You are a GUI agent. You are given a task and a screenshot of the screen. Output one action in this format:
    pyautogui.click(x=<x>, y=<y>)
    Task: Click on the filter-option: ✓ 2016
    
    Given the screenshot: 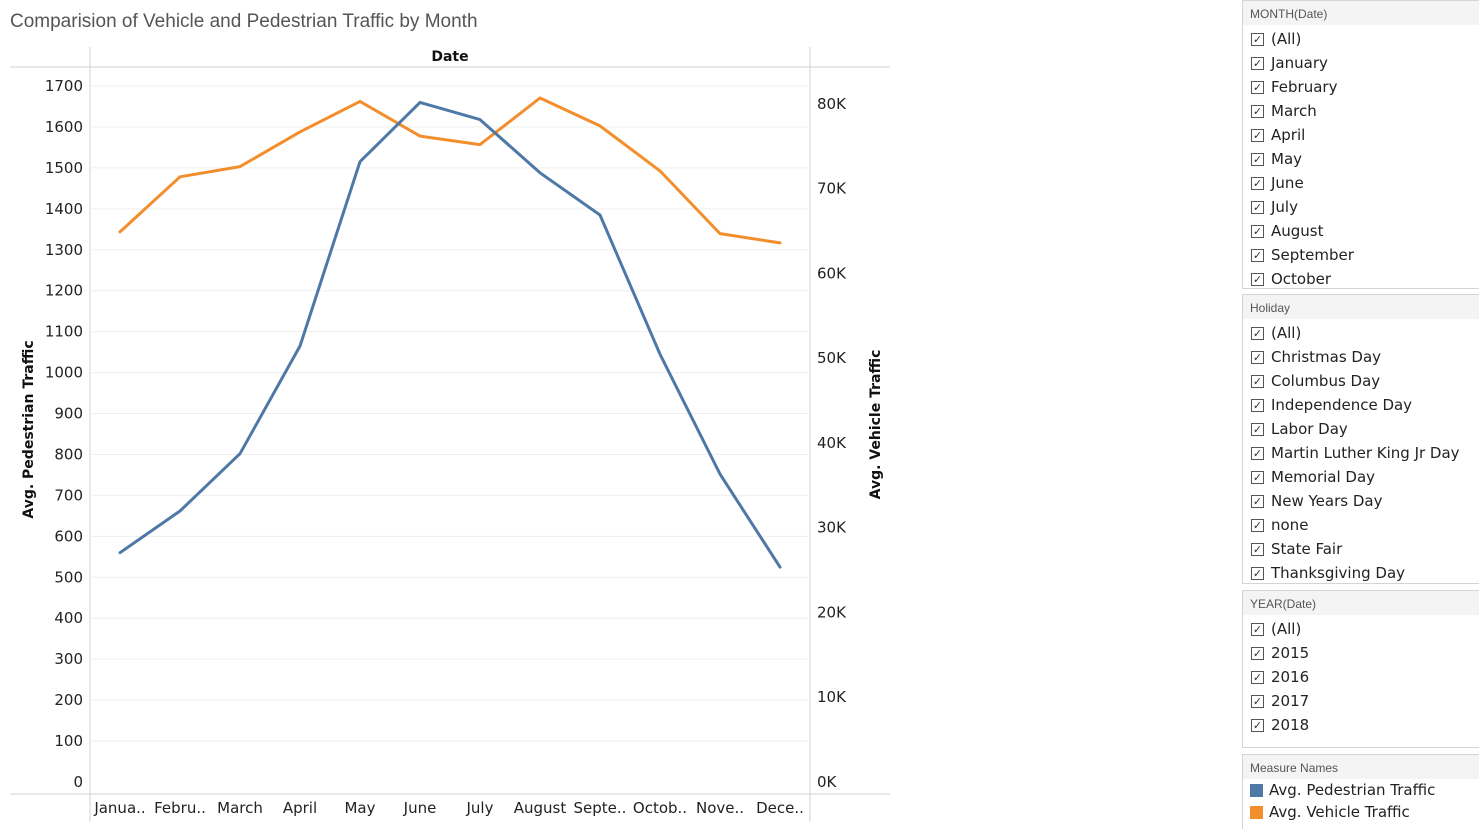 What is the action you would take?
    pyautogui.click(x=1361, y=677)
    